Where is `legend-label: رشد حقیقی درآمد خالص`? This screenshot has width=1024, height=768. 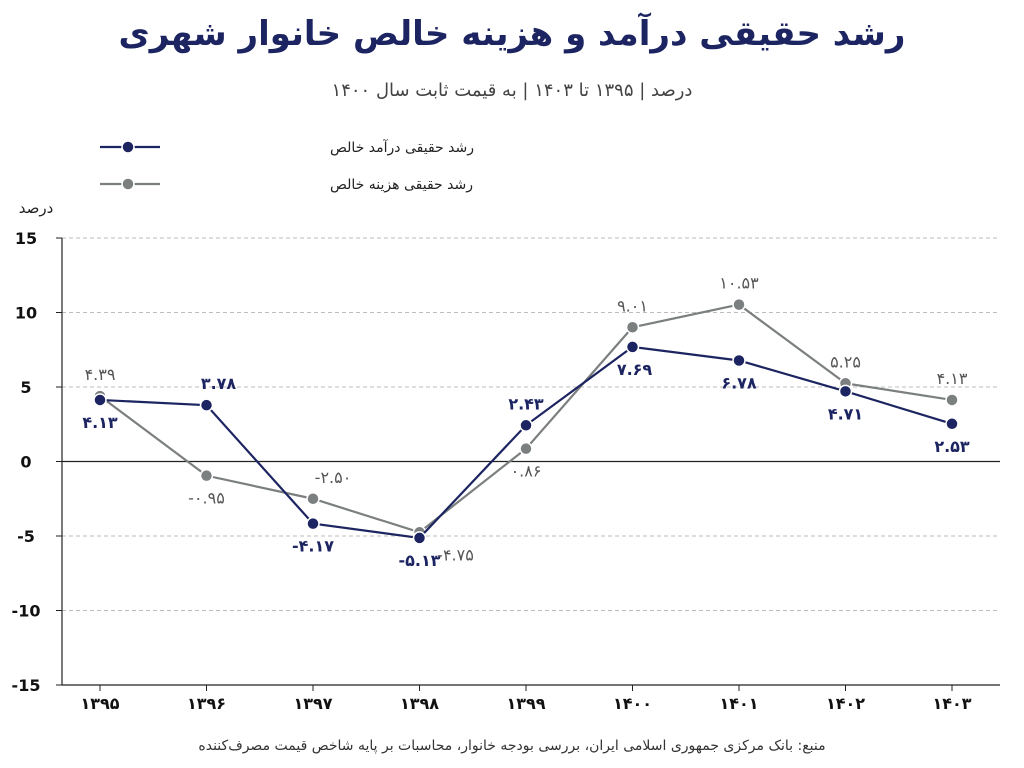
legend-label: رشد حقیقی درآمد خالص is located at coordinates (402, 147).